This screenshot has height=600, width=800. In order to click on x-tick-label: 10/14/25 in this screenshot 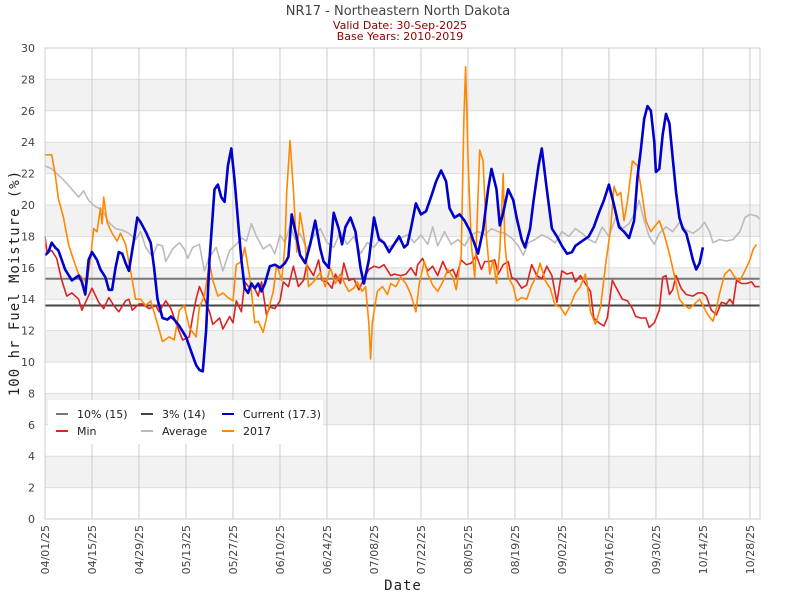, I will do `click(703, 549)`.